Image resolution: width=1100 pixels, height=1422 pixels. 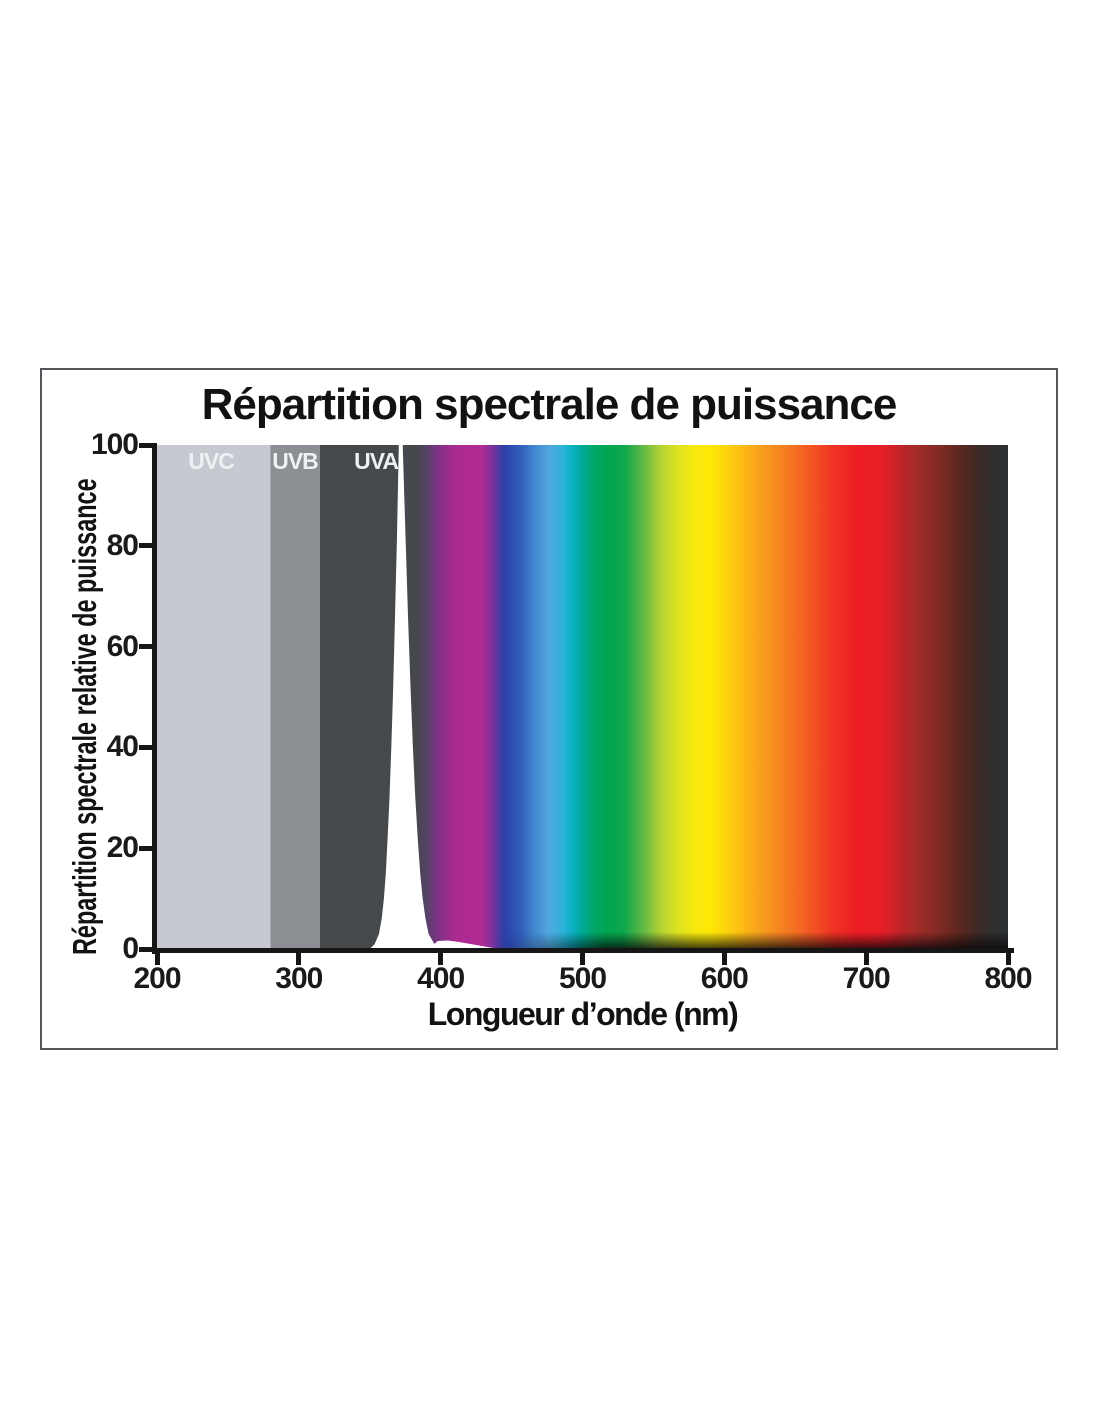 What do you see at coordinates (295, 461) in the screenshot?
I see `band-label-uvb: UVB` at bounding box center [295, 461].